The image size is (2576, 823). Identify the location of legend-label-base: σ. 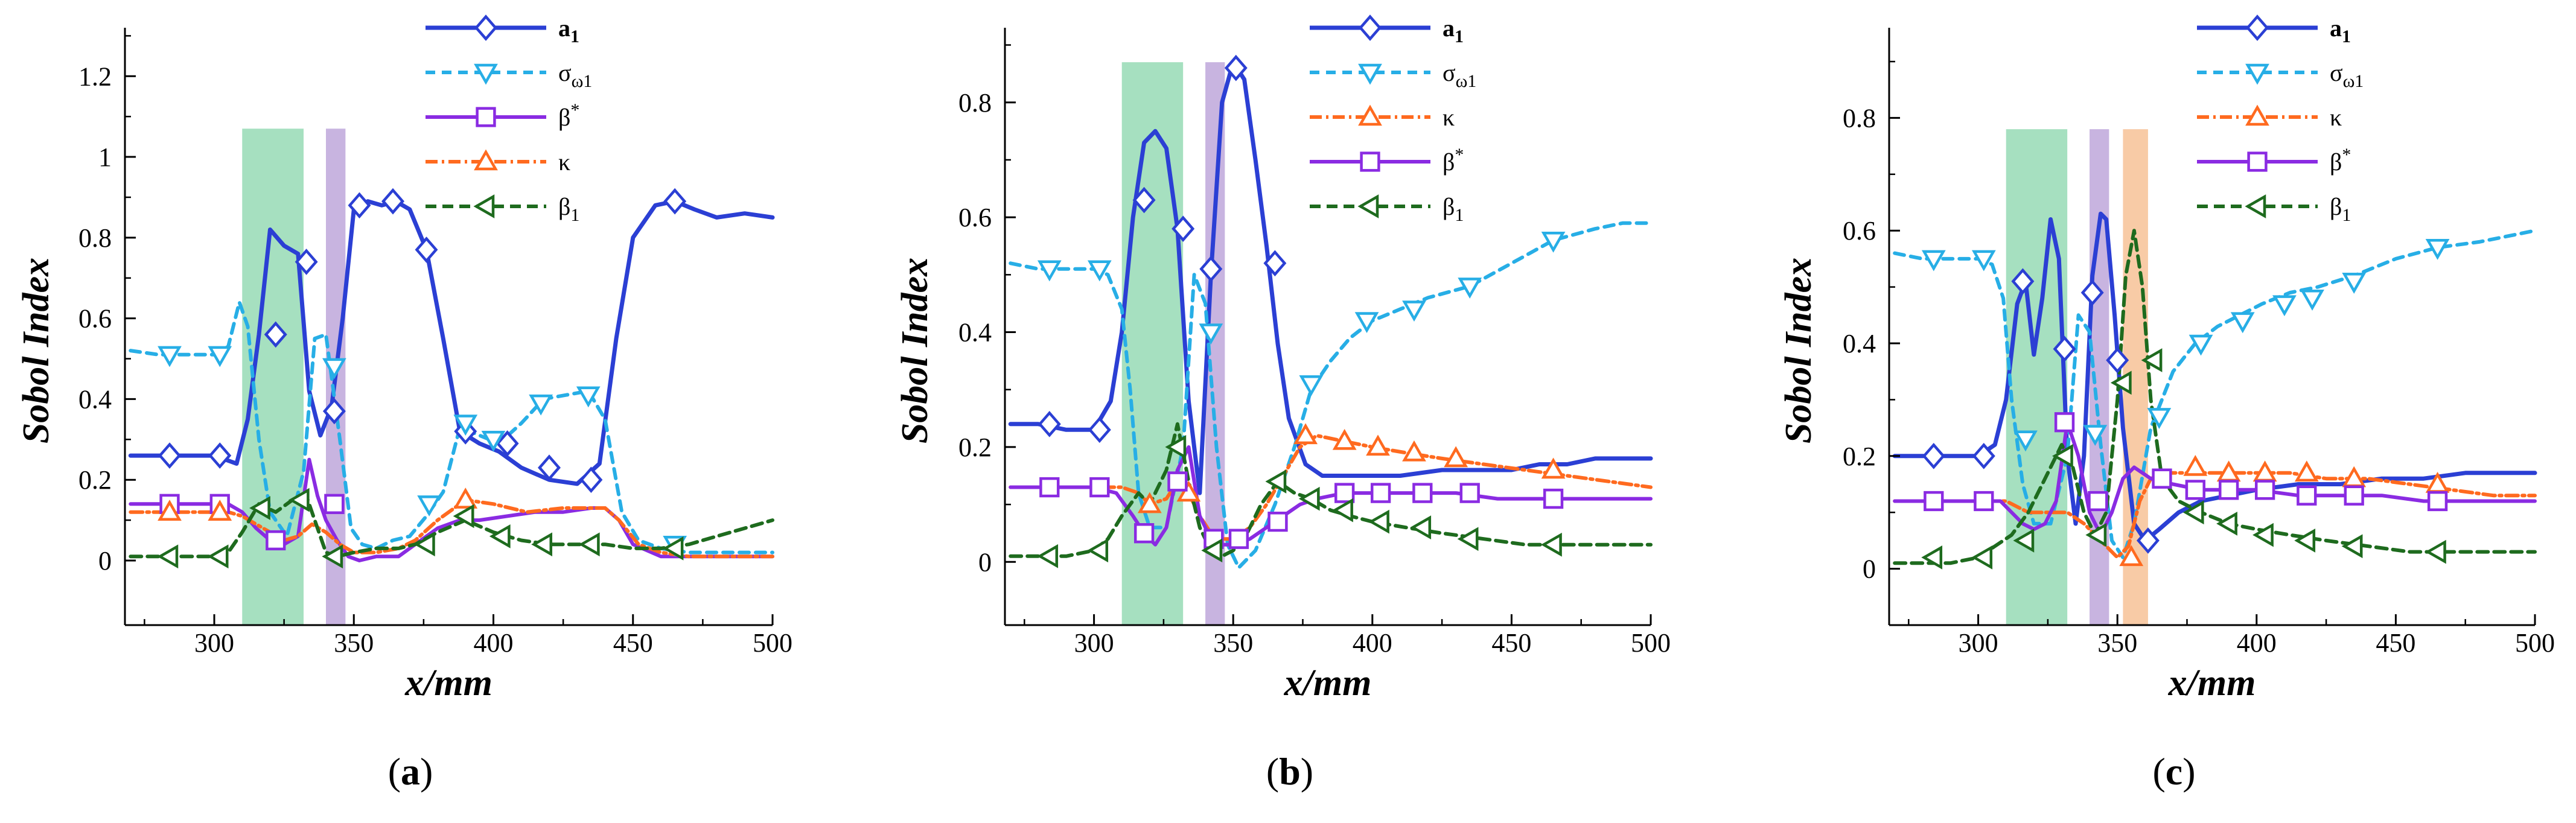
(1449, 72).